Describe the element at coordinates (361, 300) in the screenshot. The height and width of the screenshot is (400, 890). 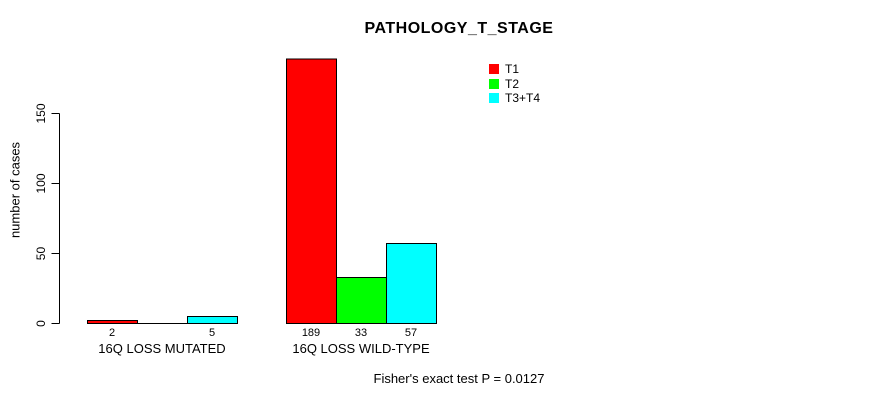
I see `bar-t2-group2` at that location.